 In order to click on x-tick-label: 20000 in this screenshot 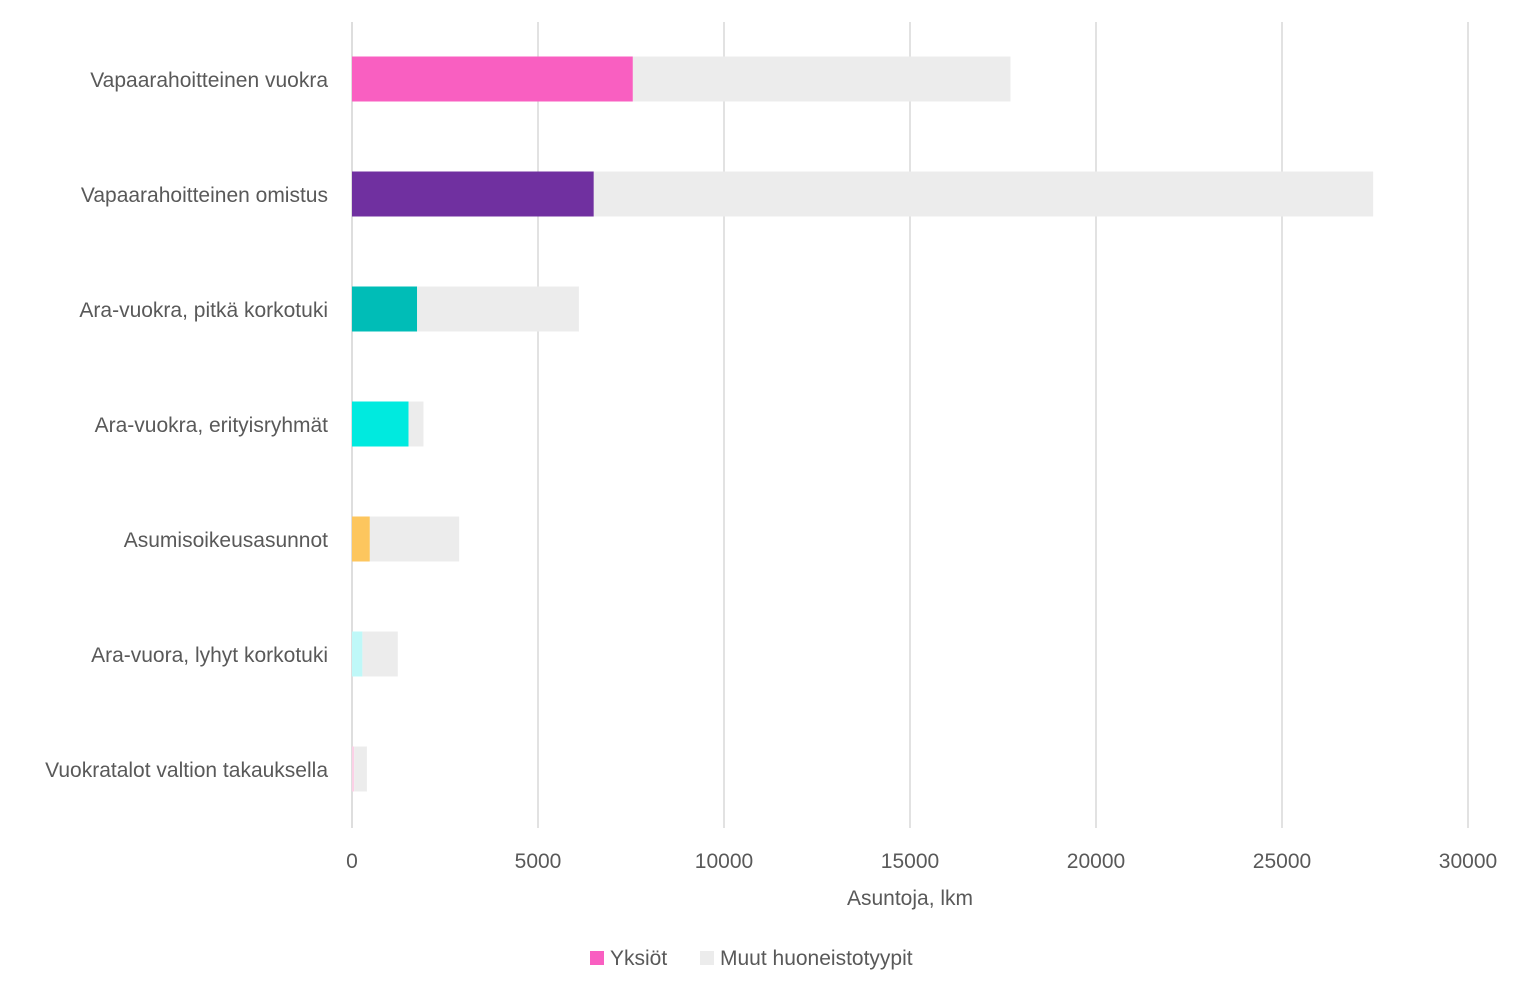, I will do `click(1096, 861)`.